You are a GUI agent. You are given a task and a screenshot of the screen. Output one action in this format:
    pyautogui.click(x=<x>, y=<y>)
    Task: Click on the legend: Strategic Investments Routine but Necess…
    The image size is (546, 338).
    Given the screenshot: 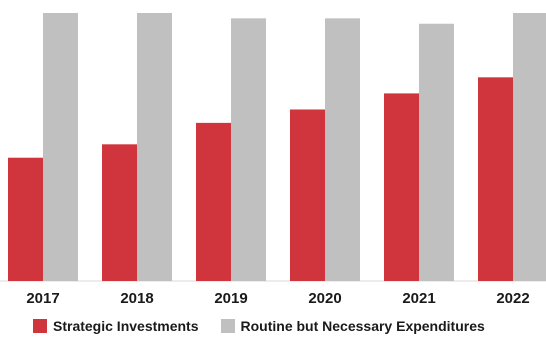 What is the action you would take?
    pyautogui.click(x=270, y=326)
    